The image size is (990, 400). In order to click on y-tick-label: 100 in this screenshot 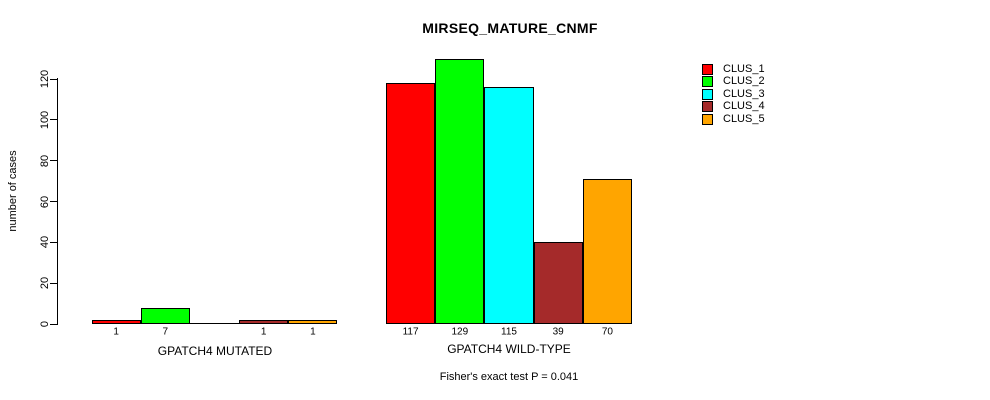, I will do `click(45, 120)`.